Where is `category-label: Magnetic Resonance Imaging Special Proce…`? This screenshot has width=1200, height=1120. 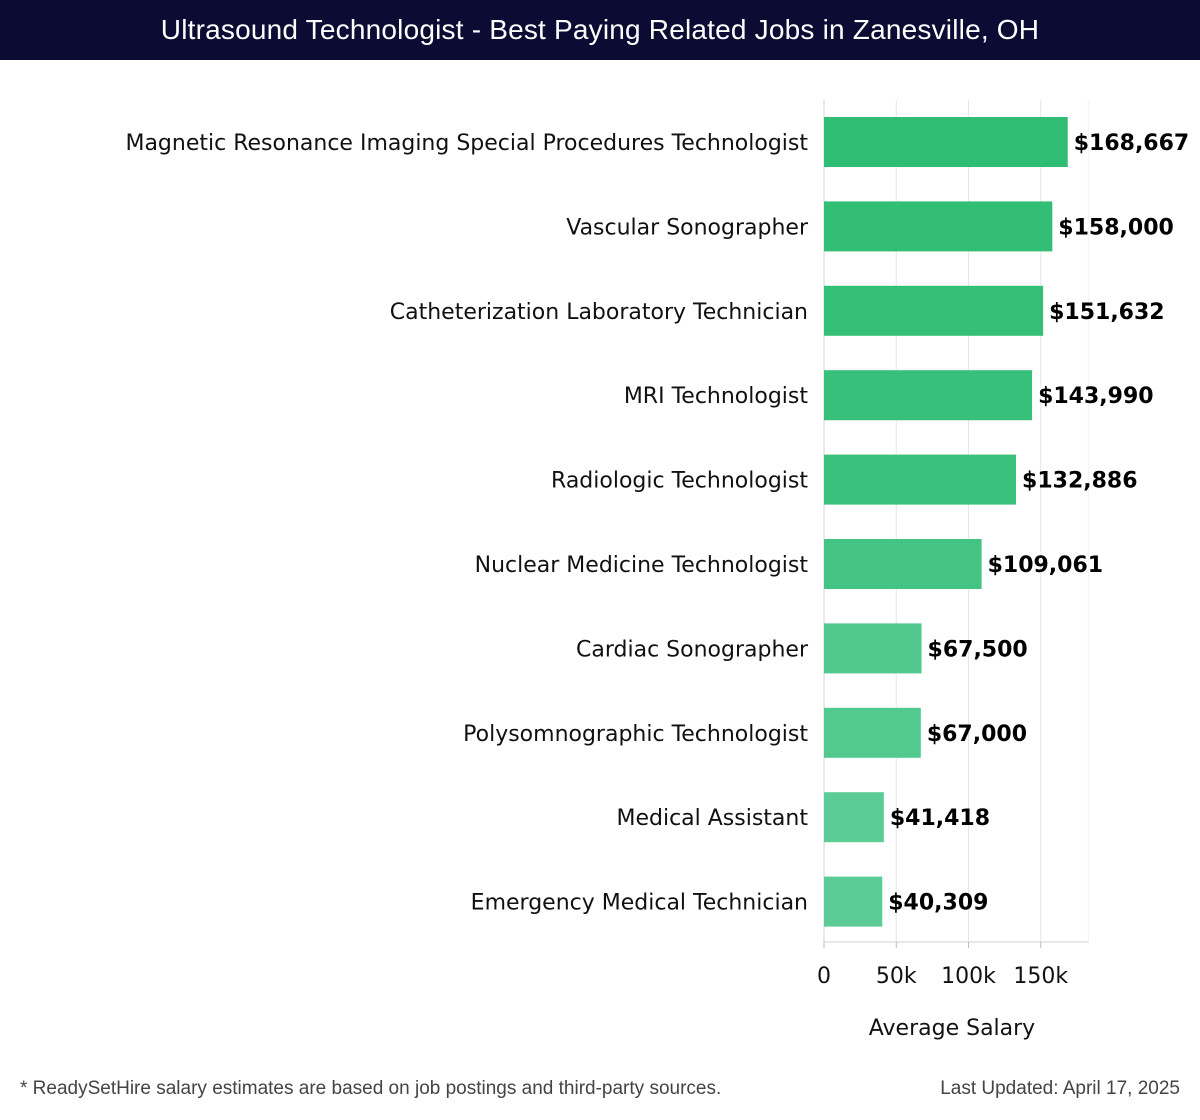
category-label: Magnetic Resonance Imaging Special Proce… is located at coordinates (466, 143).